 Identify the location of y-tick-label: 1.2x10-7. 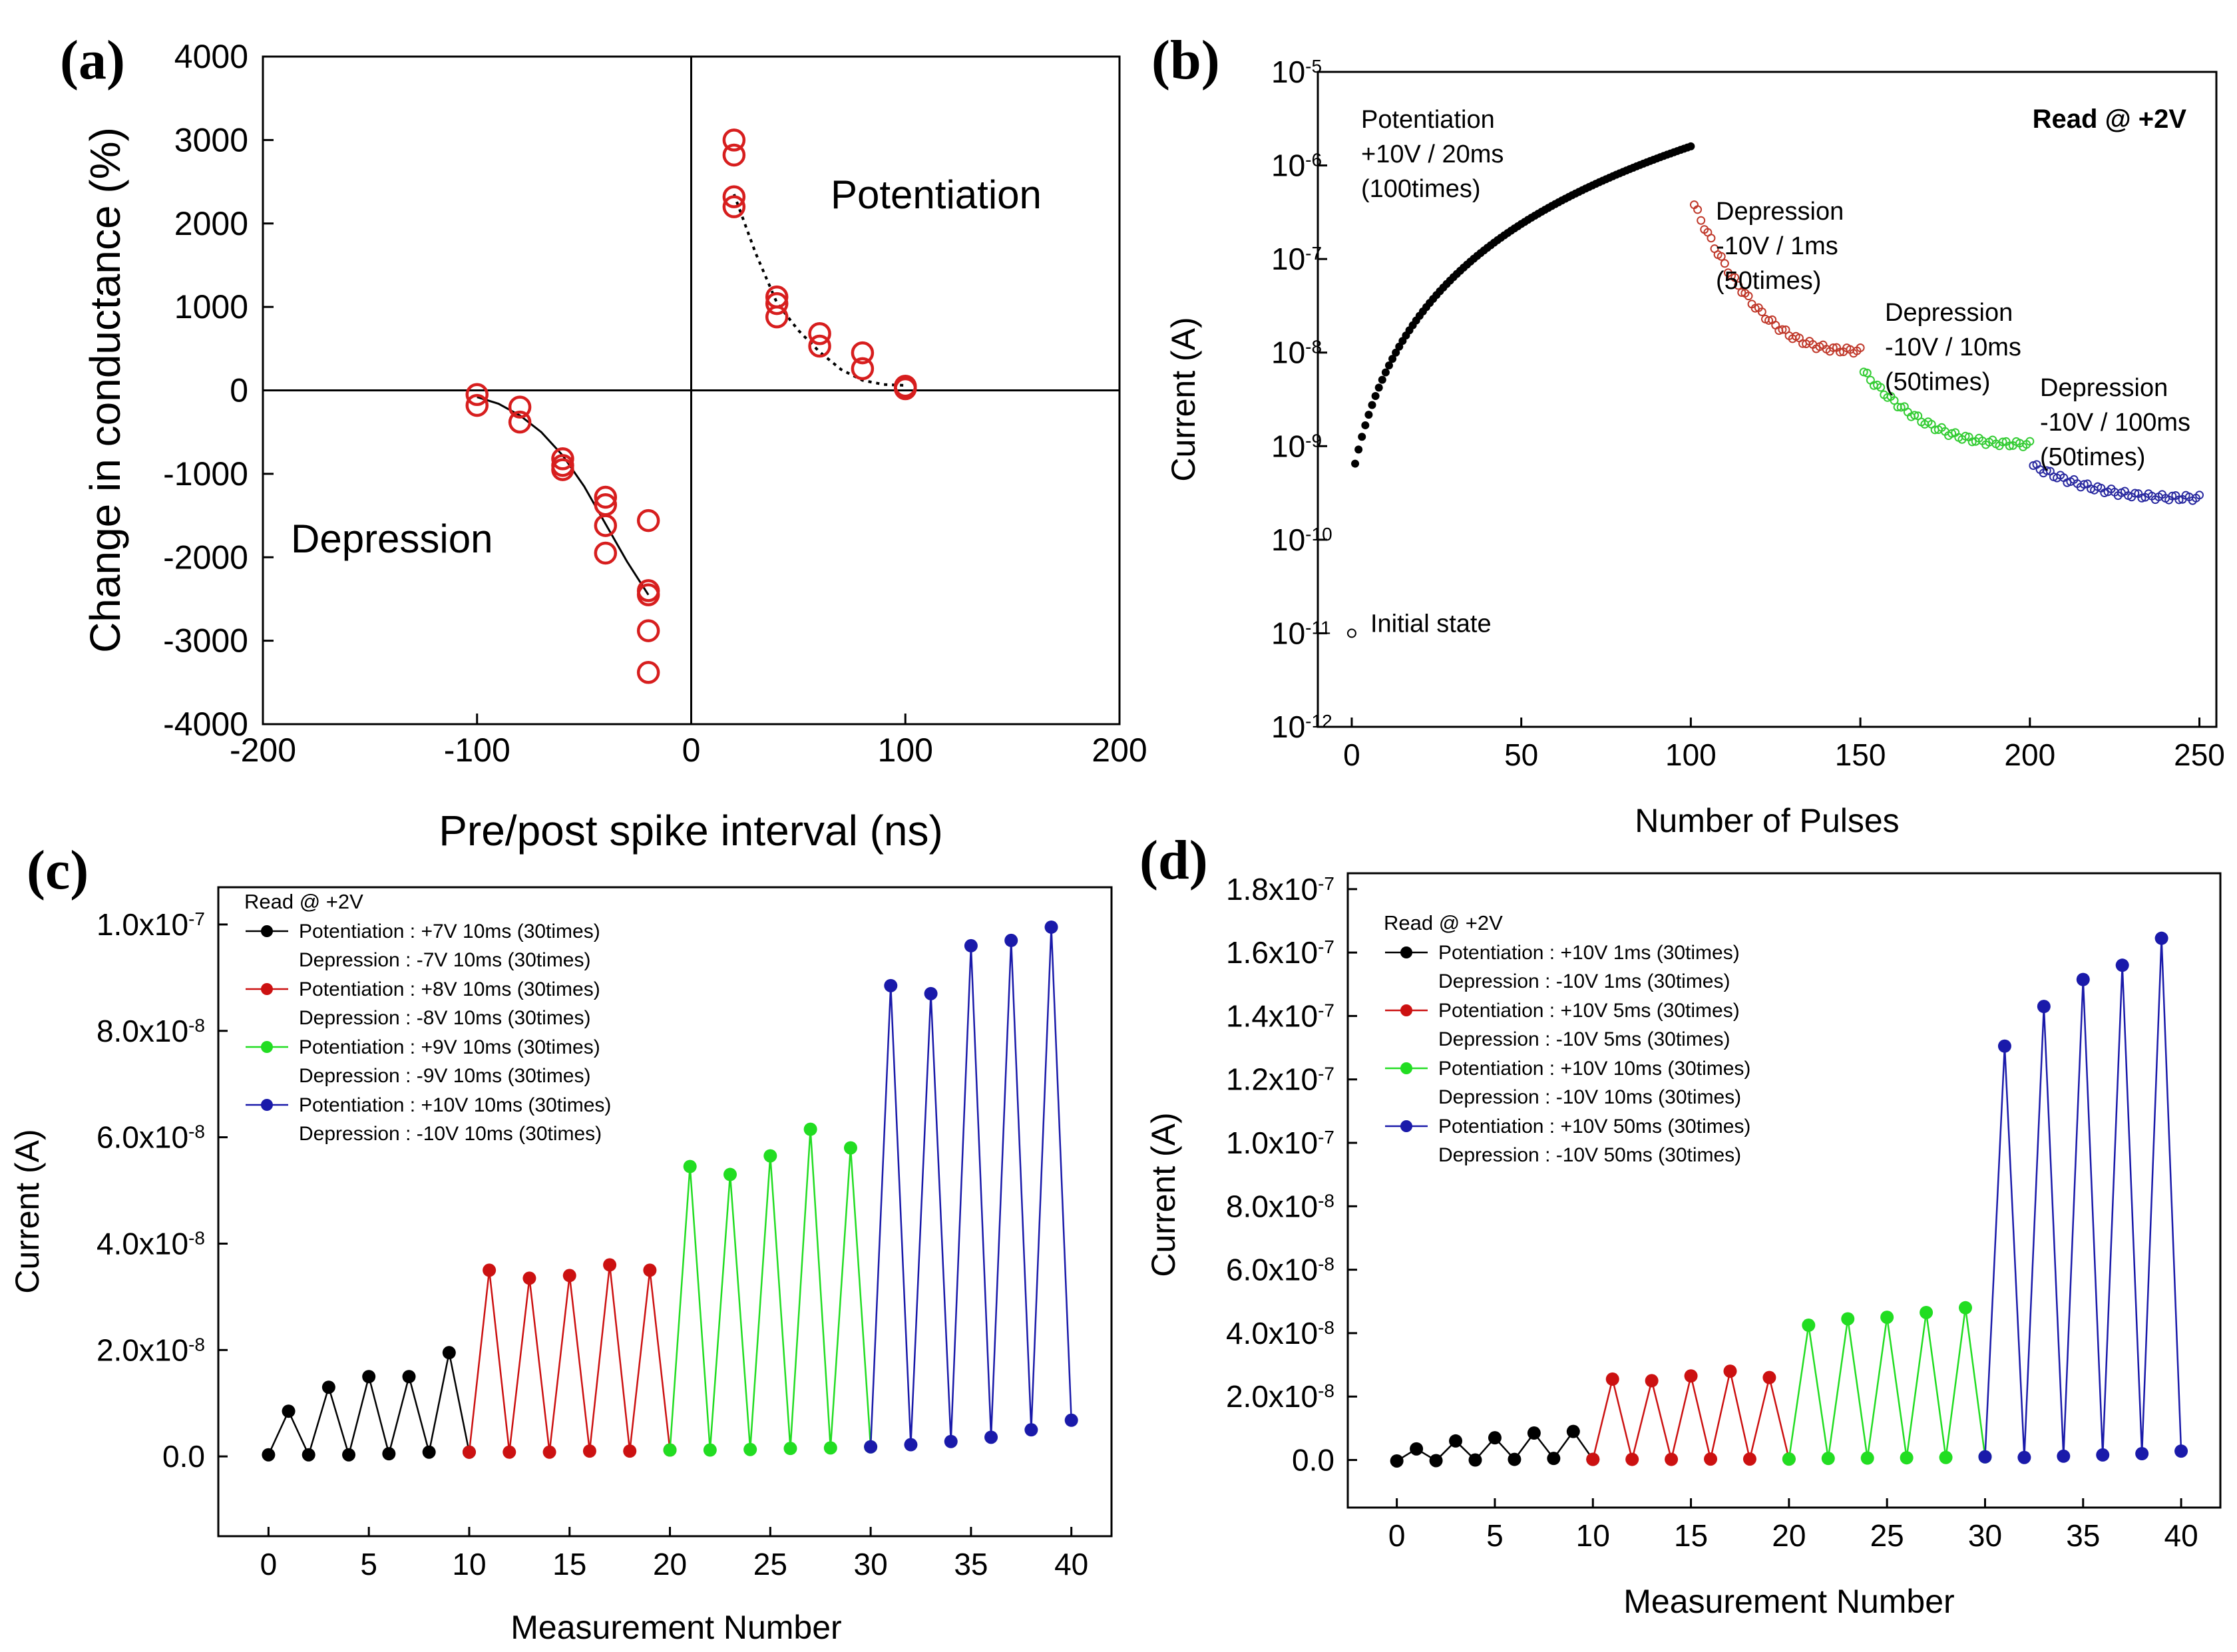
(1280, 1079).